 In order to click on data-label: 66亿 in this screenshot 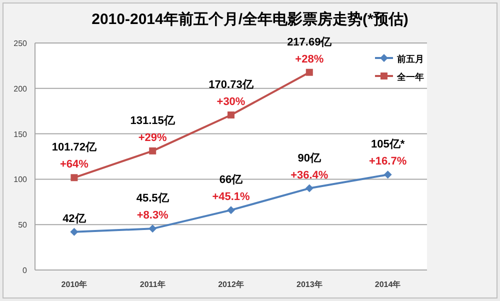, I will do `click(231, 180)`.